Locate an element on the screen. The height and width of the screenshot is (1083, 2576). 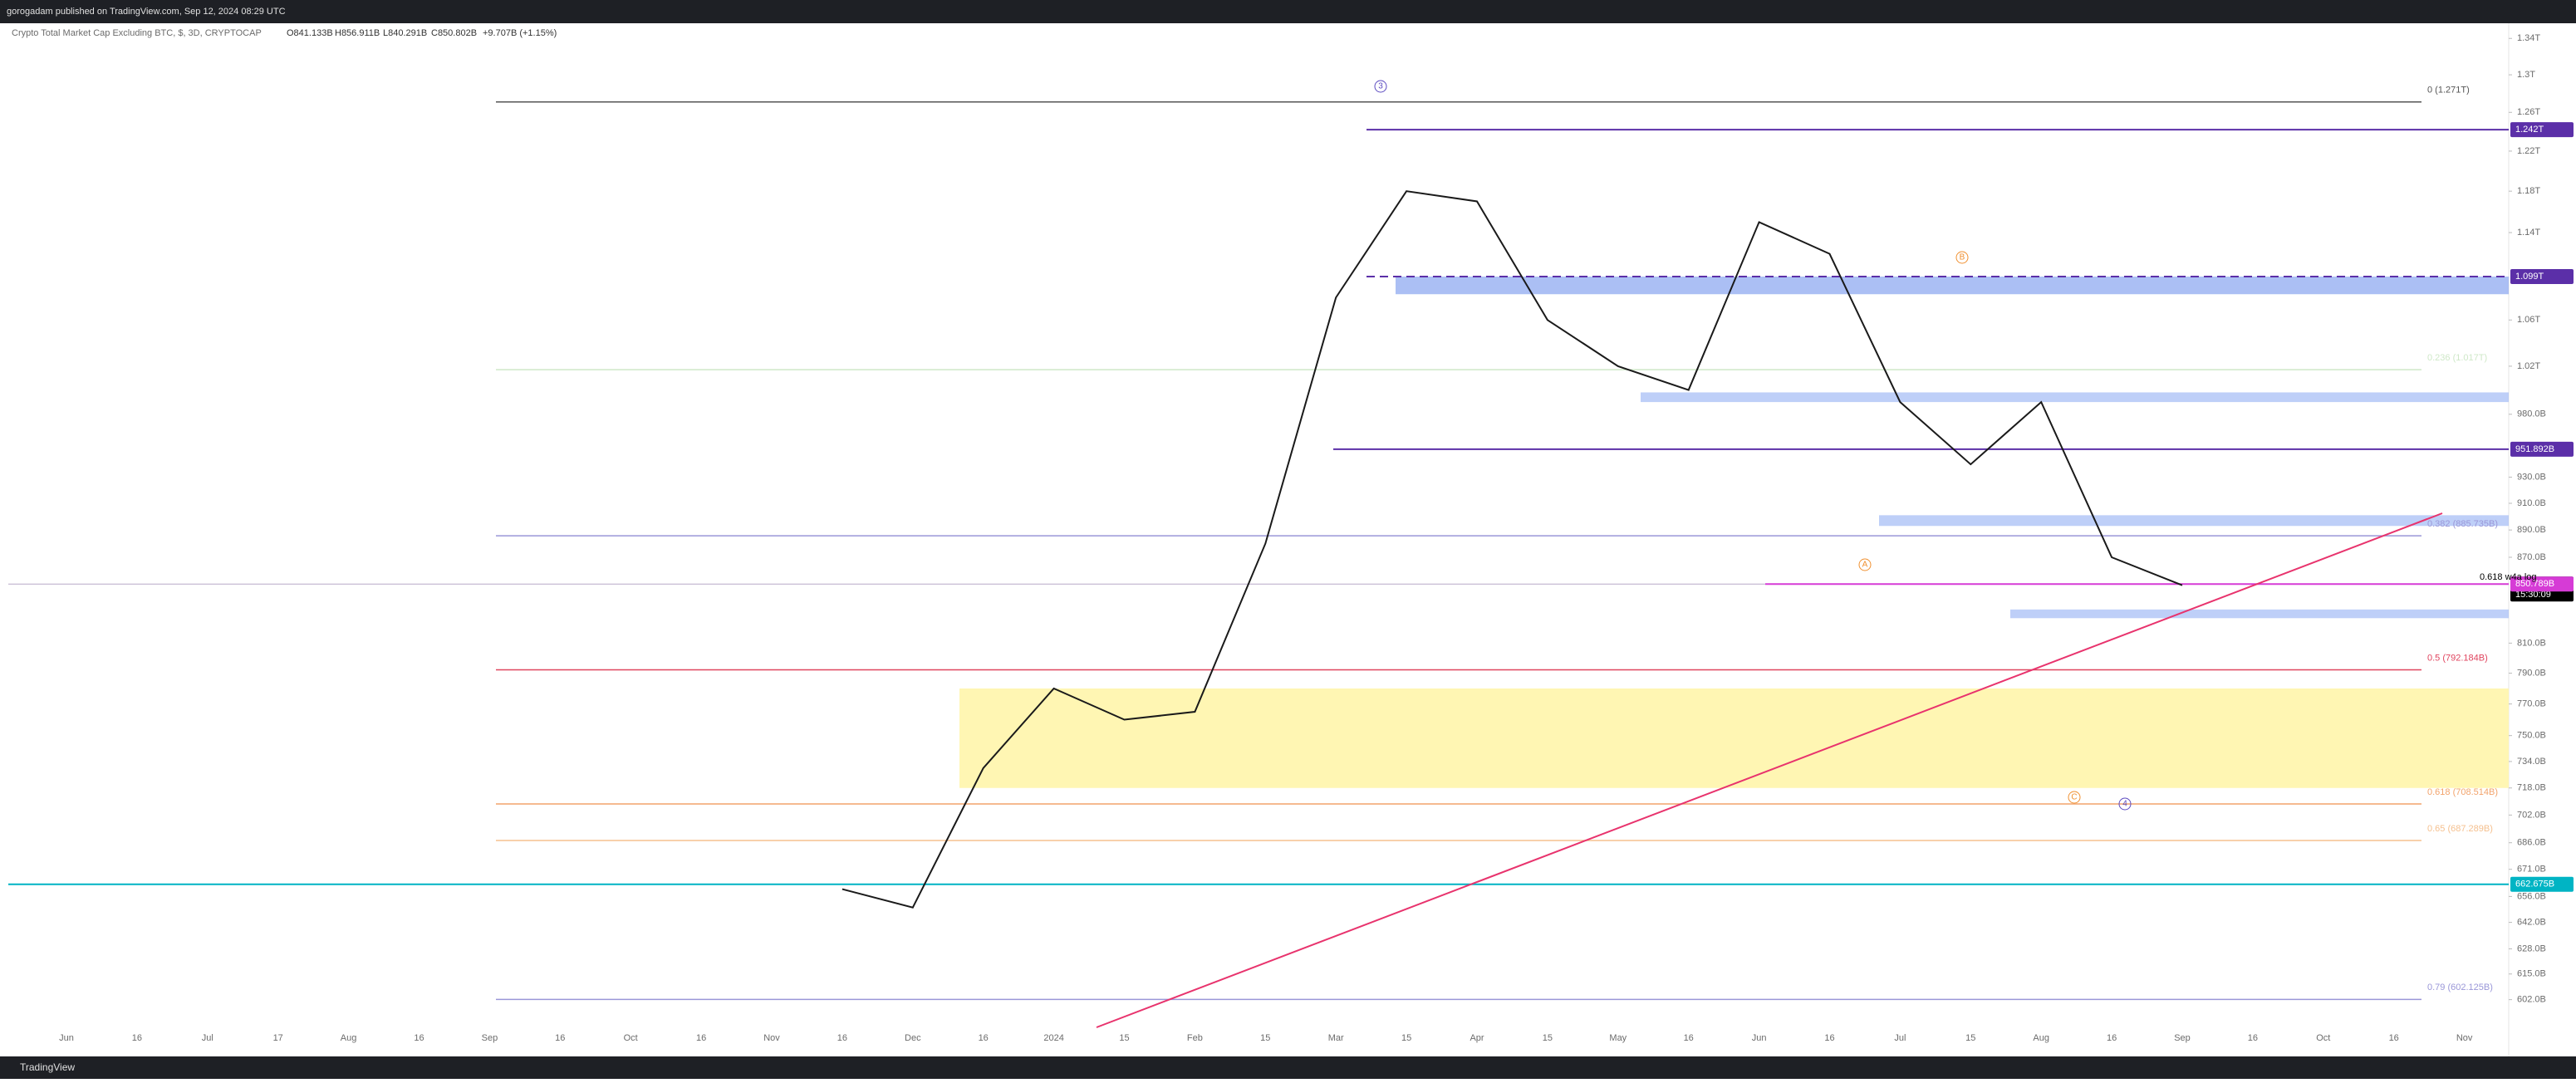
y-tick-label: 1.02T is located at coordinates (2528, 366).